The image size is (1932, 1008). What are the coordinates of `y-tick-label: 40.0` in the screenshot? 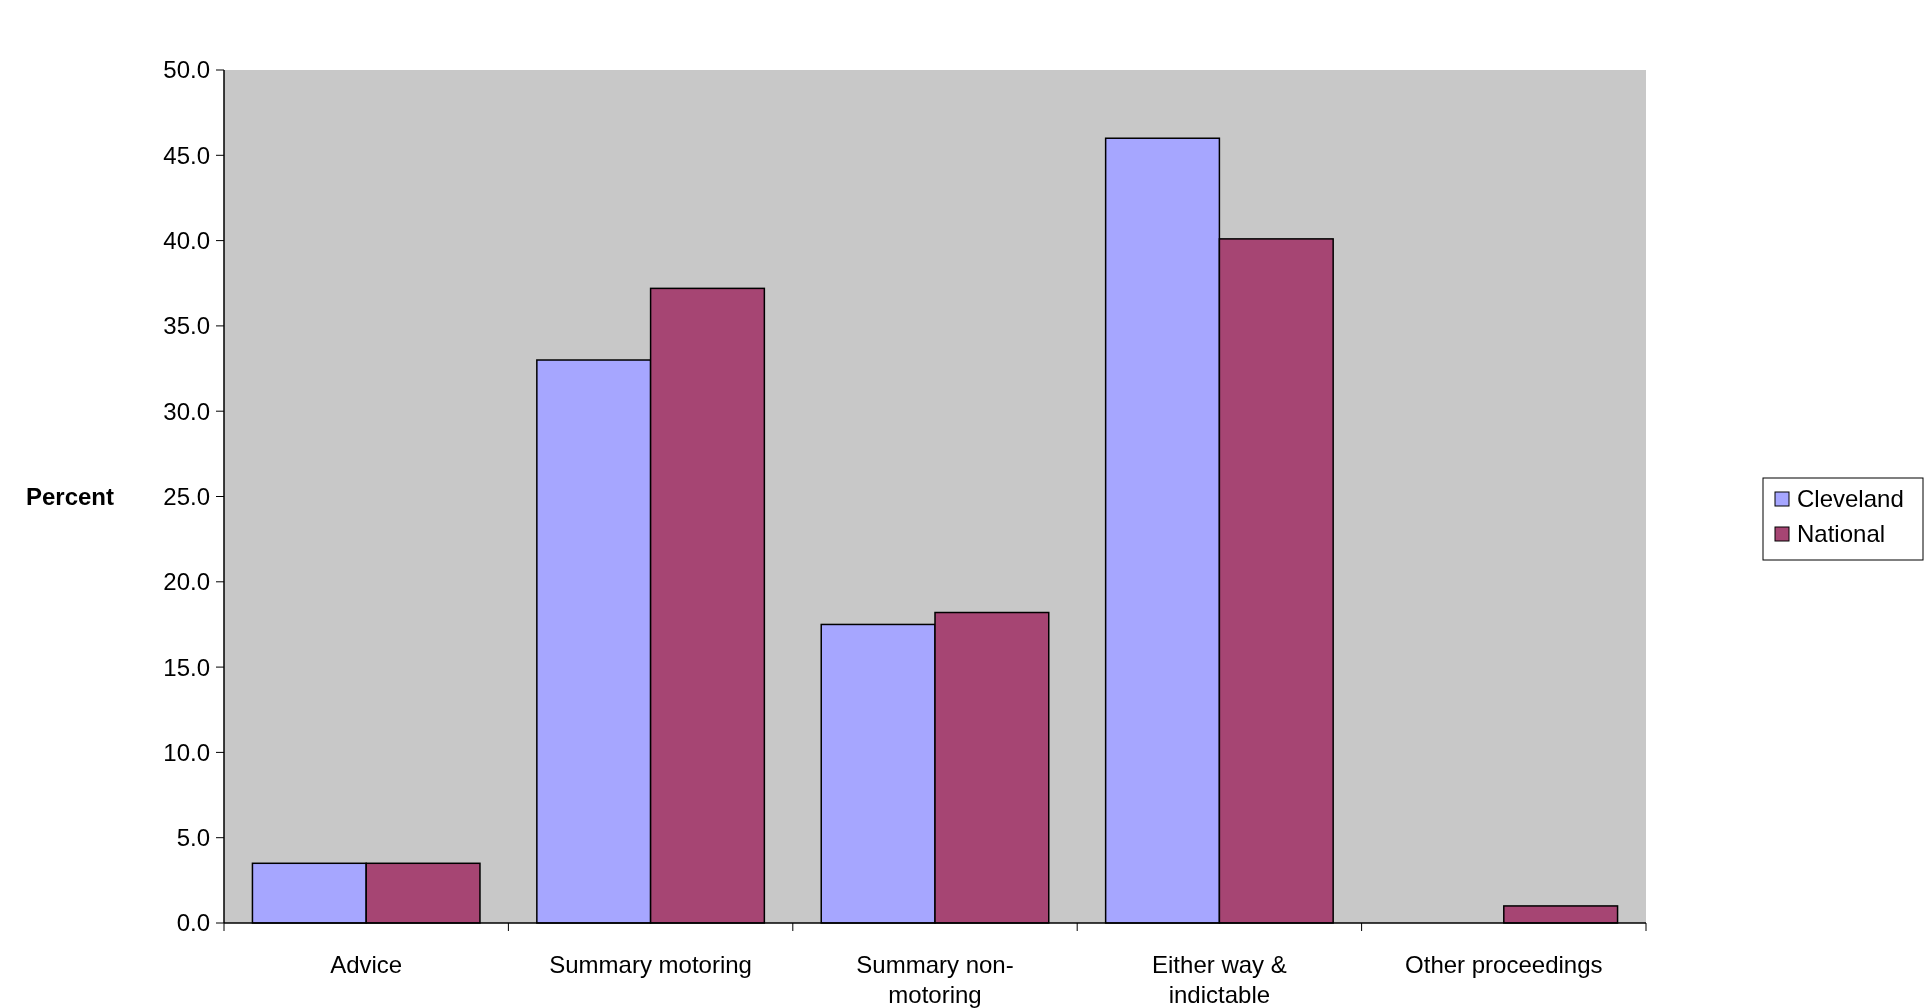 It's located at (186, 240).